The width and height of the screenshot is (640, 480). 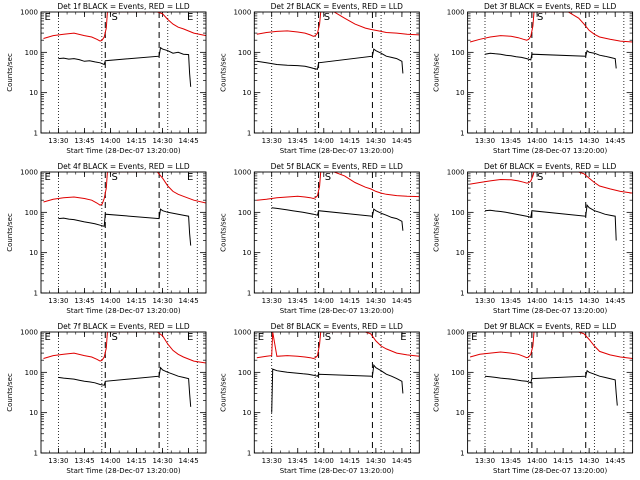 What do you see at coordinates (123, 326) in the screenshot?
I see `chart-title: Det 7f BLACK = Events, RED = LLD` at bounding box center [123, 326].